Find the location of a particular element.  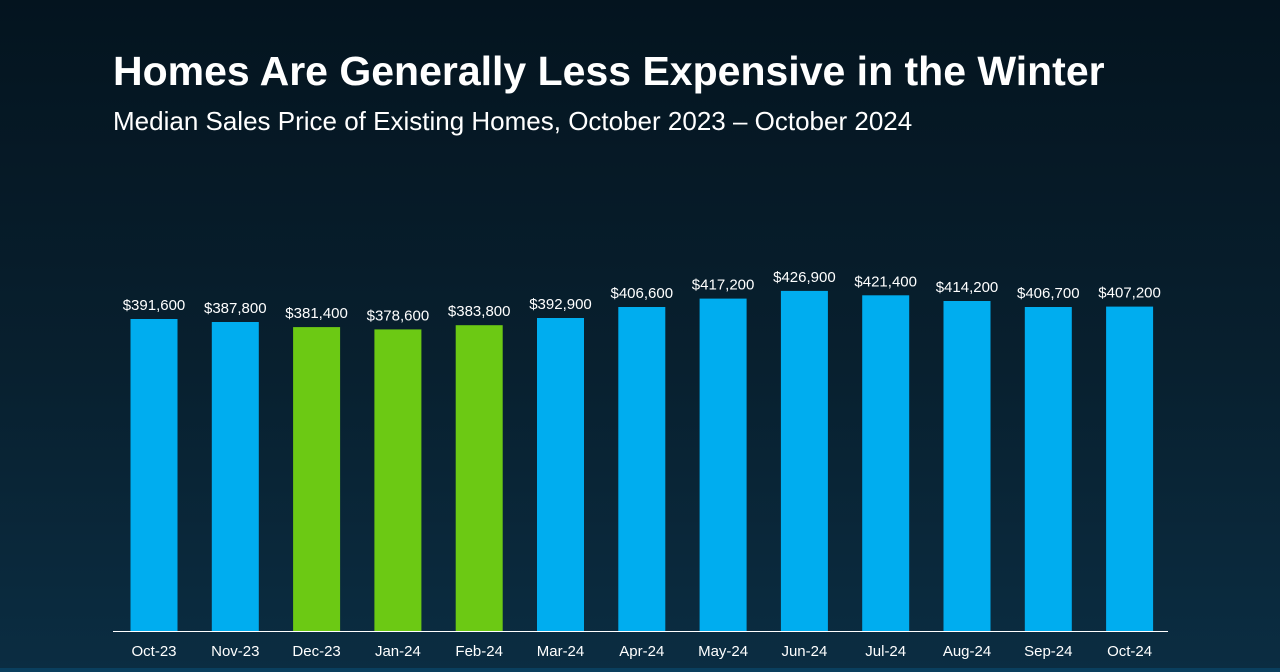

x-tick-label: May-24 is located at coordinates (723, 651).